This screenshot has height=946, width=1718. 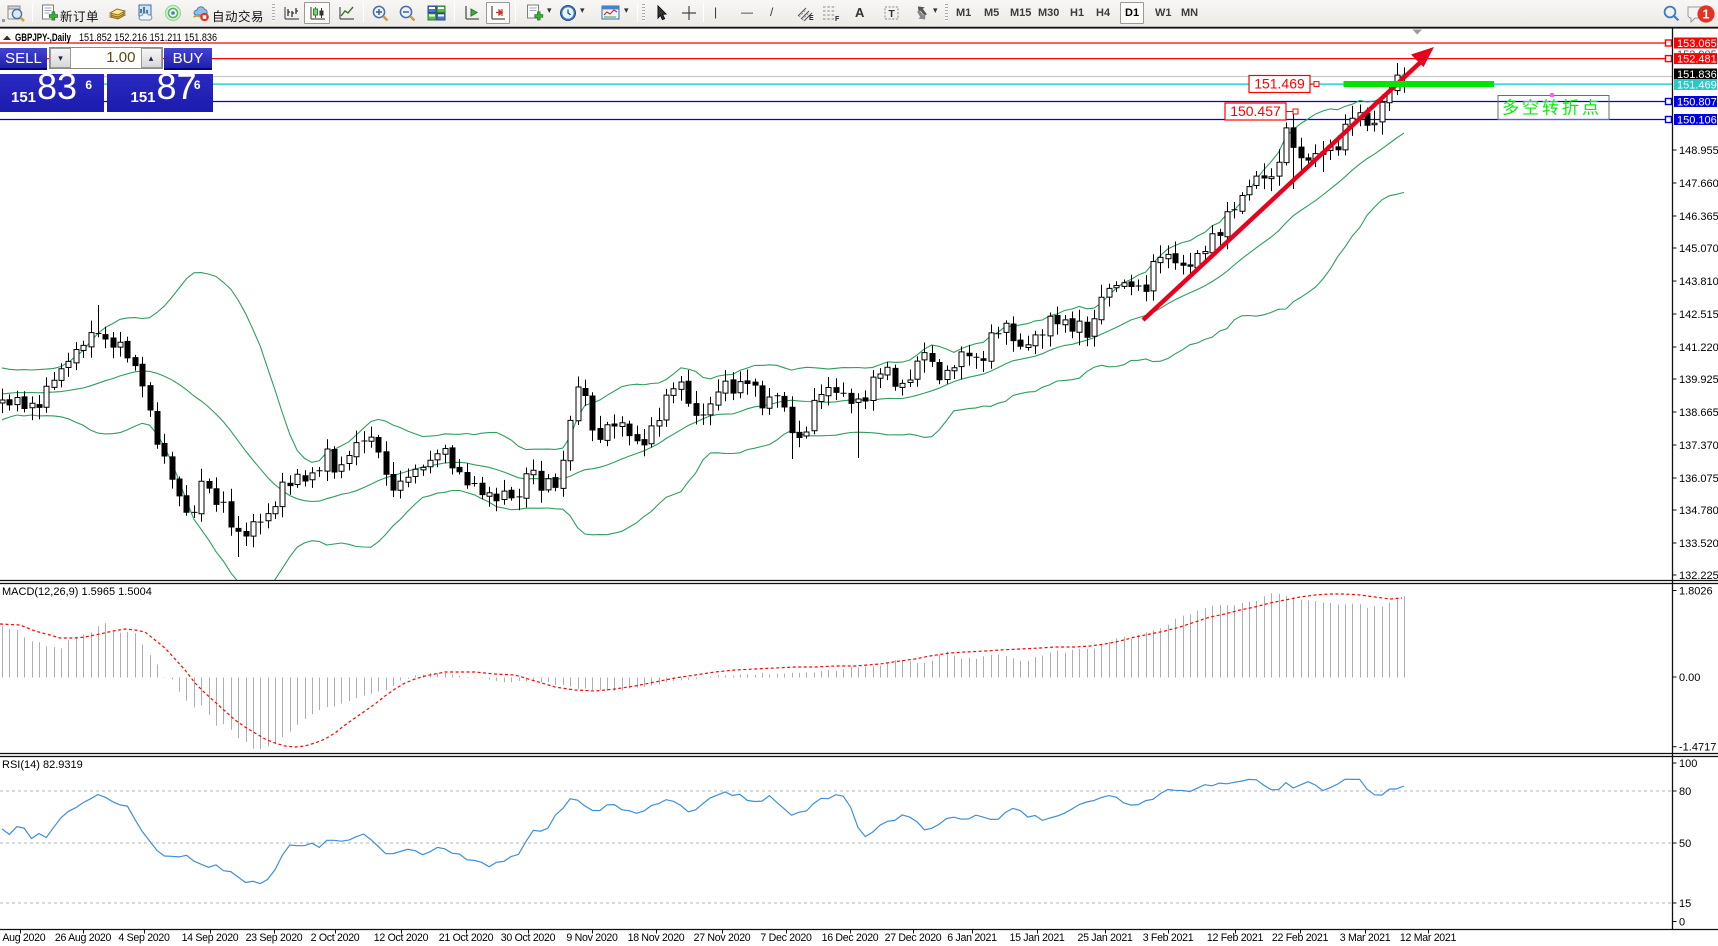 I want to click on svg-text: 18 Nov 2020, so click(x=656, y=938).